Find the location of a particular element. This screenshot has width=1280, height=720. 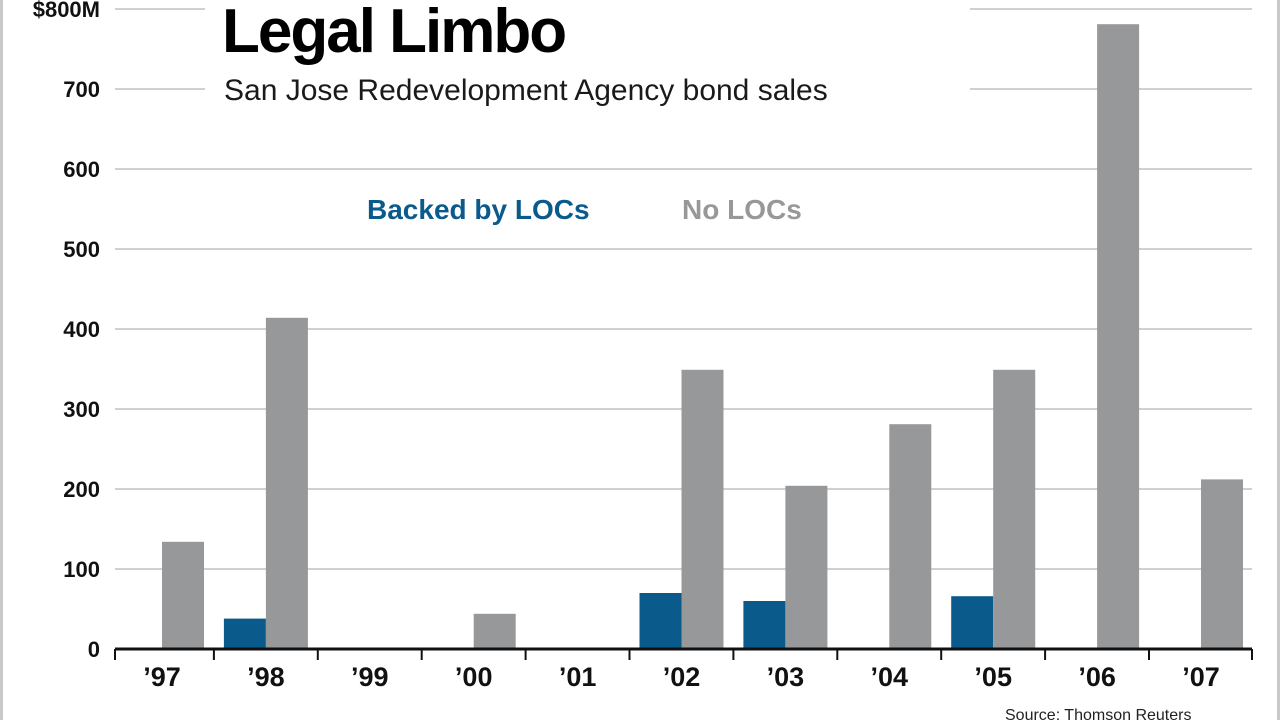

y-tick-label-300: 300 is located at coordinates (81, 409).